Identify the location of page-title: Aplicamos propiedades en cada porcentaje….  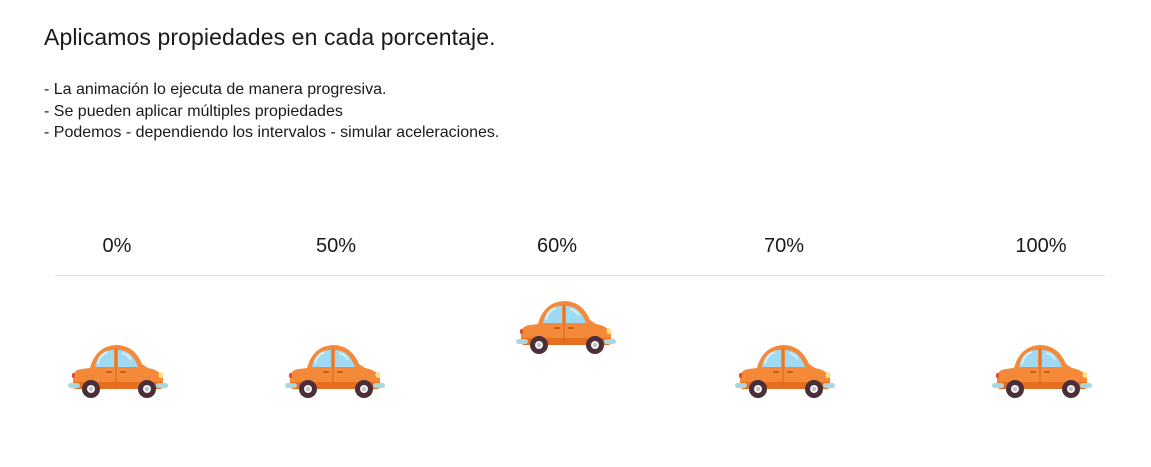
(270, 37).